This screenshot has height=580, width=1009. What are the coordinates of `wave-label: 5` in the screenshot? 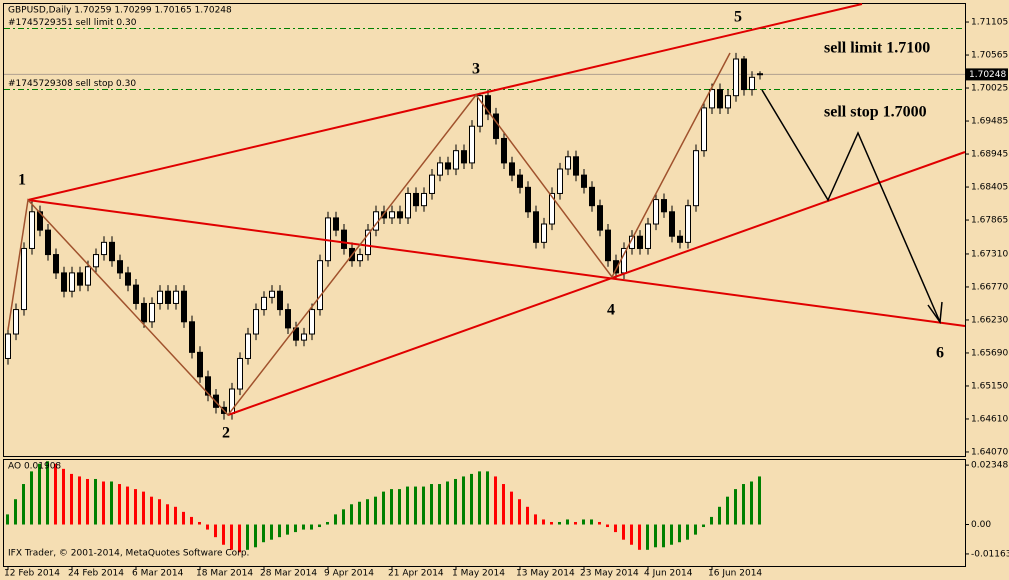 It's located at (738, 17).